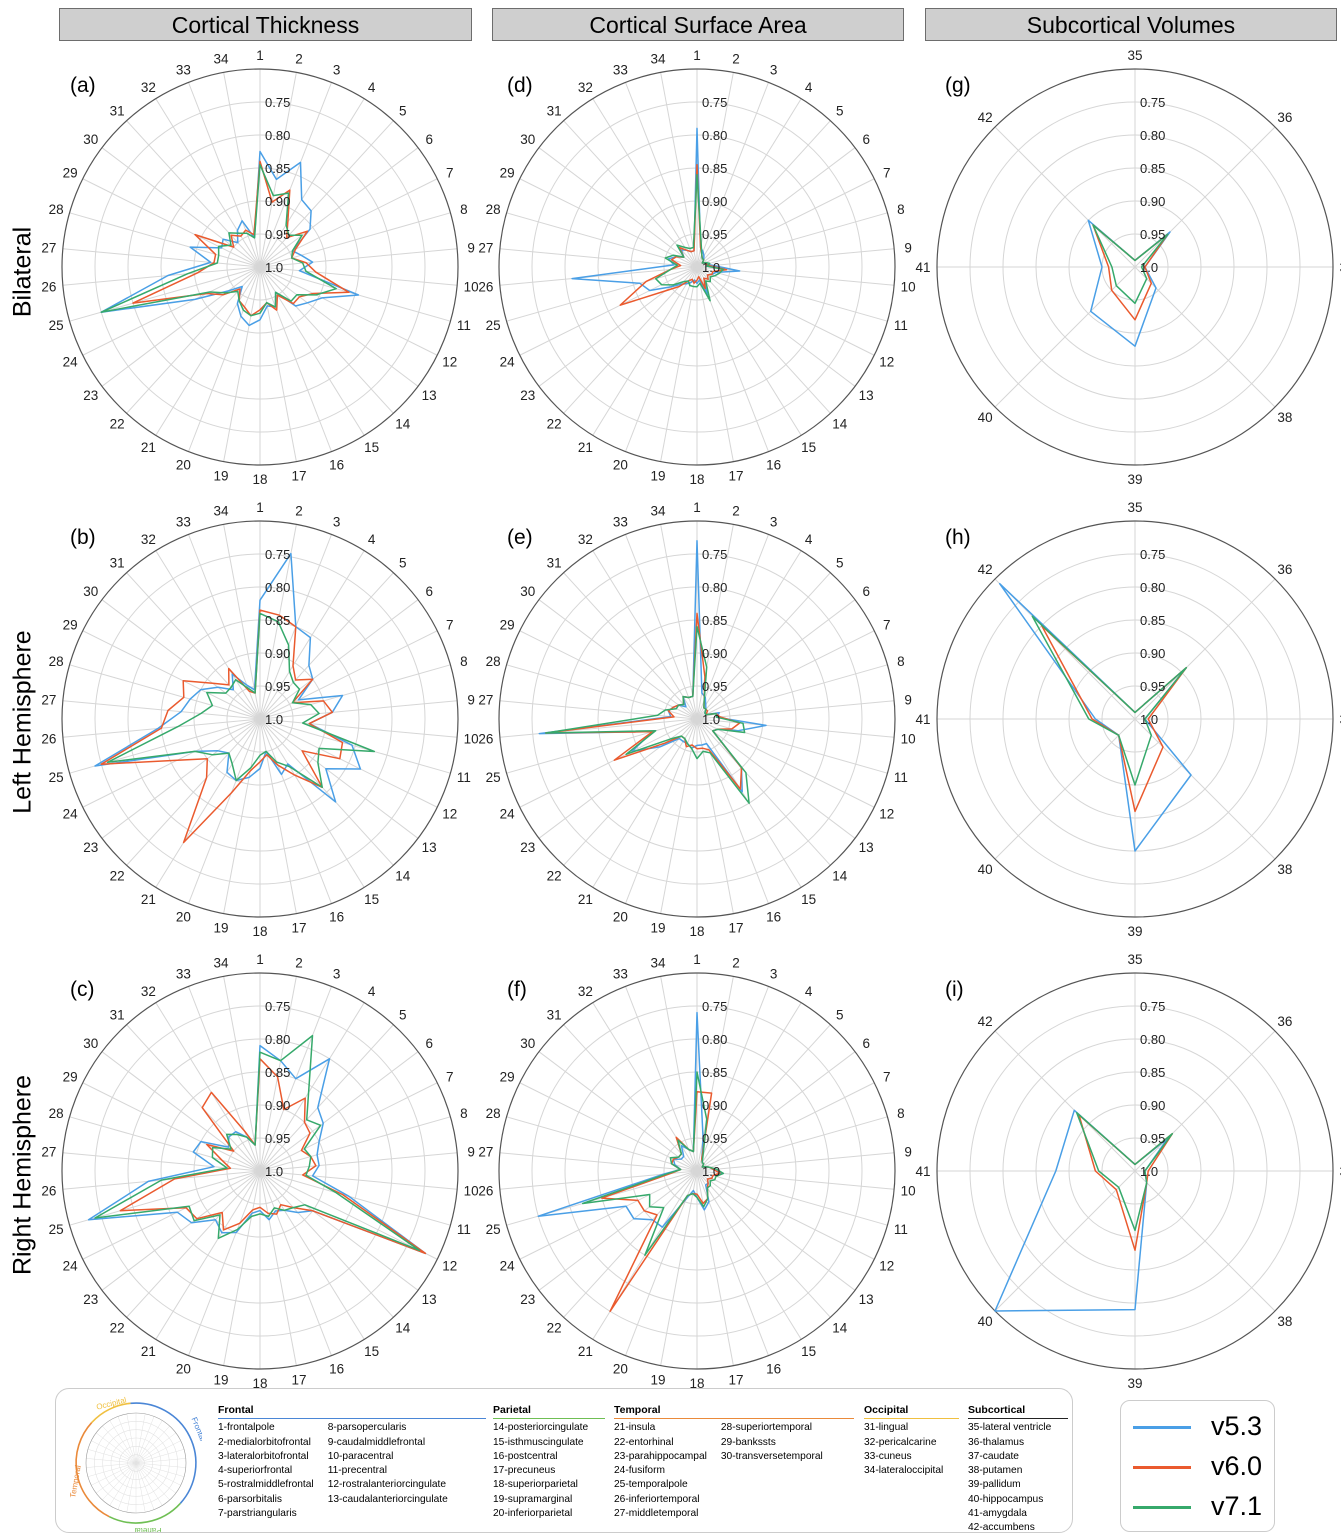 The height and width of the screenshot is (1538, 1341). What do you see at coordinates (471, 1191) in the screenshot?
I see `category-label: 10` at bounding box center [471, 1191].